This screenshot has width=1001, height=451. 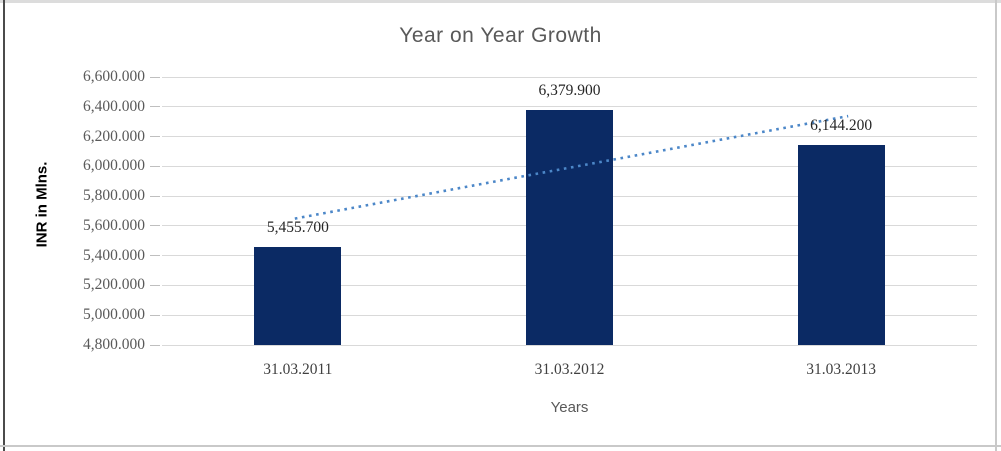 I want to click on y-tick-label: 5,200.000, so click(x=114, y=285).